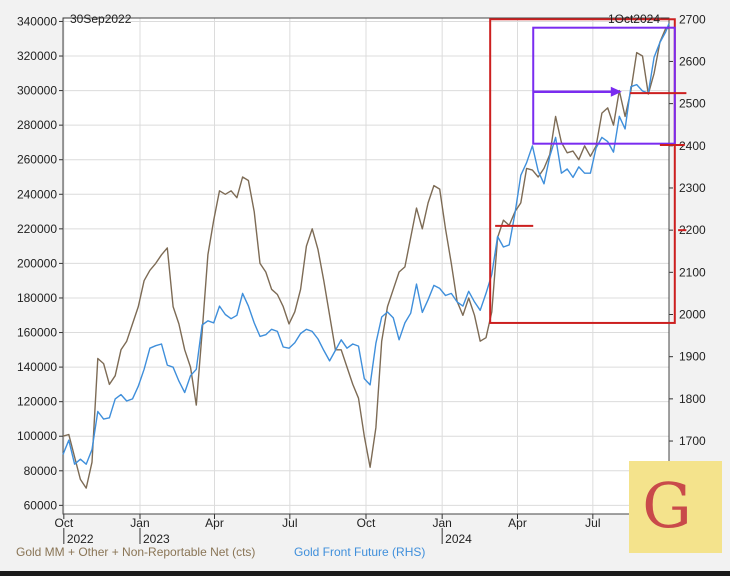  What do you see at coordinates (37, 160) in the screenshot?
I see `left-axis-tick-label: 260000` at bounding box center [37, 160].